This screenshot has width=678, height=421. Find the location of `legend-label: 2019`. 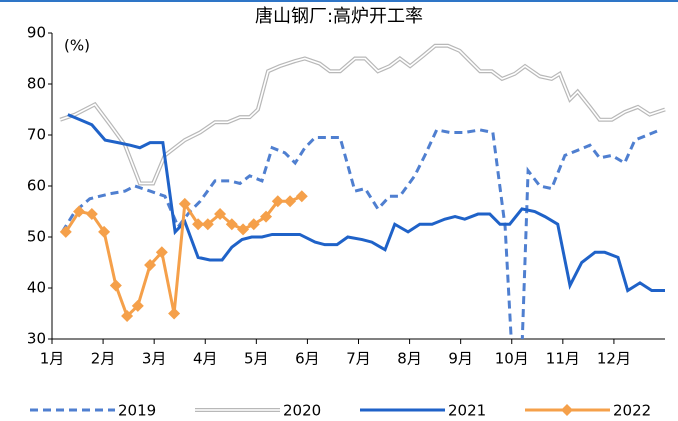

legend-label: 2019 is located at coordinates (137, 411).